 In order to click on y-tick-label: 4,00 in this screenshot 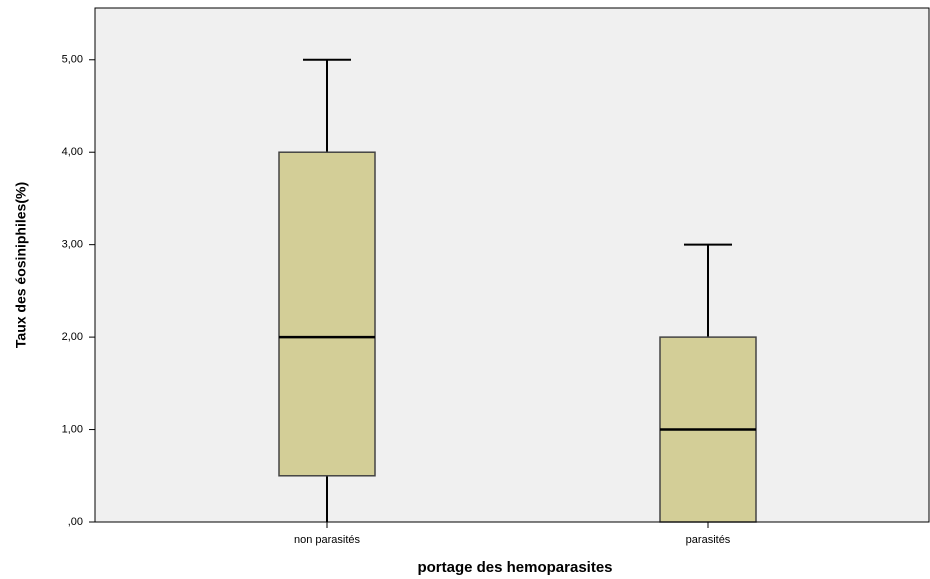, I will do `click(72, 152)`.